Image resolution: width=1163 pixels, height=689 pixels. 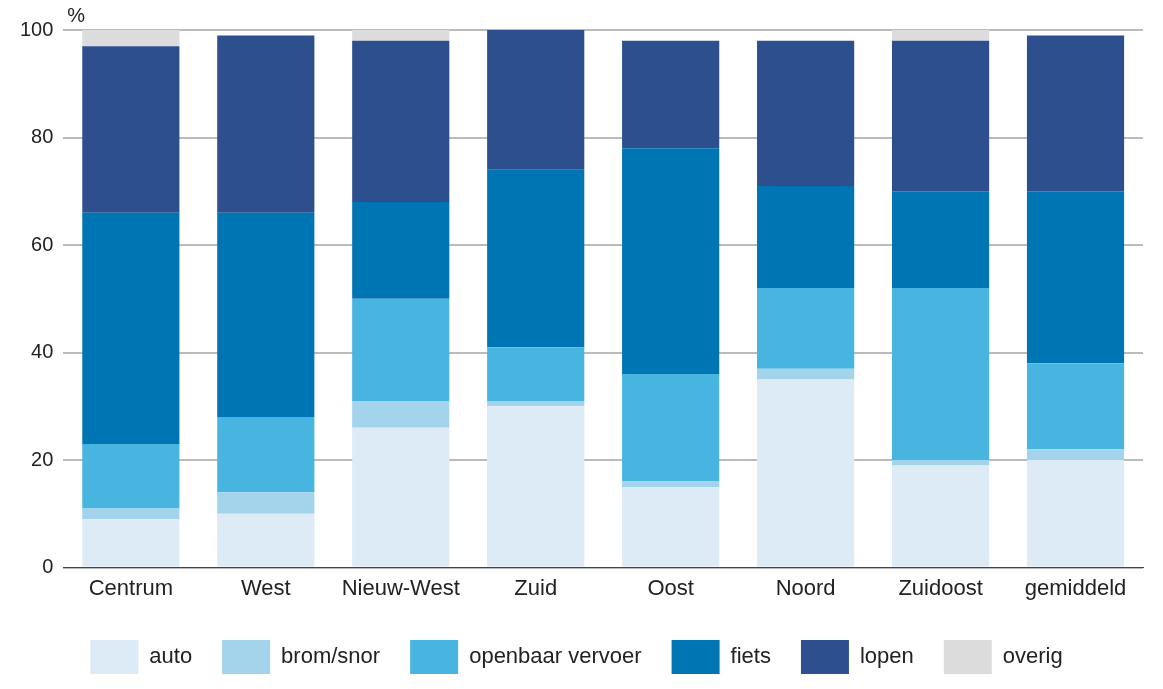 What do you see at coordinates (1075, 587) in the screenshot?
I see `x-tick-label: gemiddeld` at bounding box center [1075, 587].